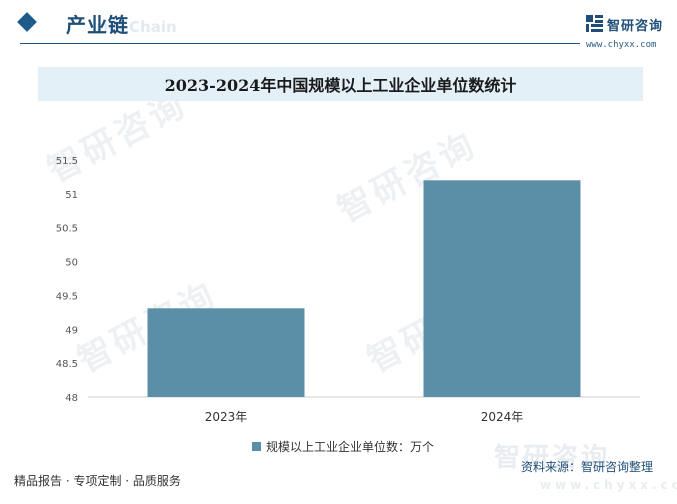  I want to click on y-tick-label: 48.5, so click(67, 364).